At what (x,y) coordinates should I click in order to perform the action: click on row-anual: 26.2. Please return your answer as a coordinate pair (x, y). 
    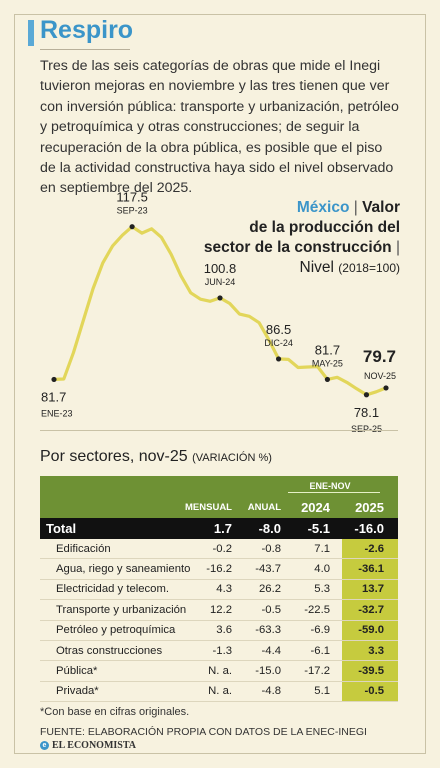
    Looking at the image, I should click on (270, 589).